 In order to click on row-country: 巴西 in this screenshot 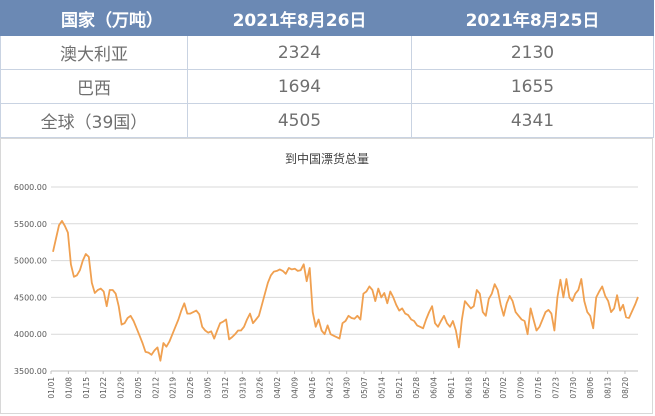, I will do `click(94, 86)`.